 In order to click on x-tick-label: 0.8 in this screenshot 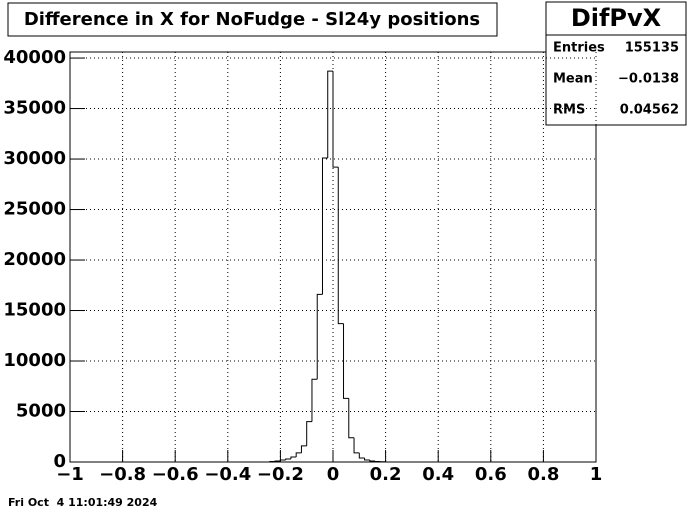, I will do `click(543, 474)`.